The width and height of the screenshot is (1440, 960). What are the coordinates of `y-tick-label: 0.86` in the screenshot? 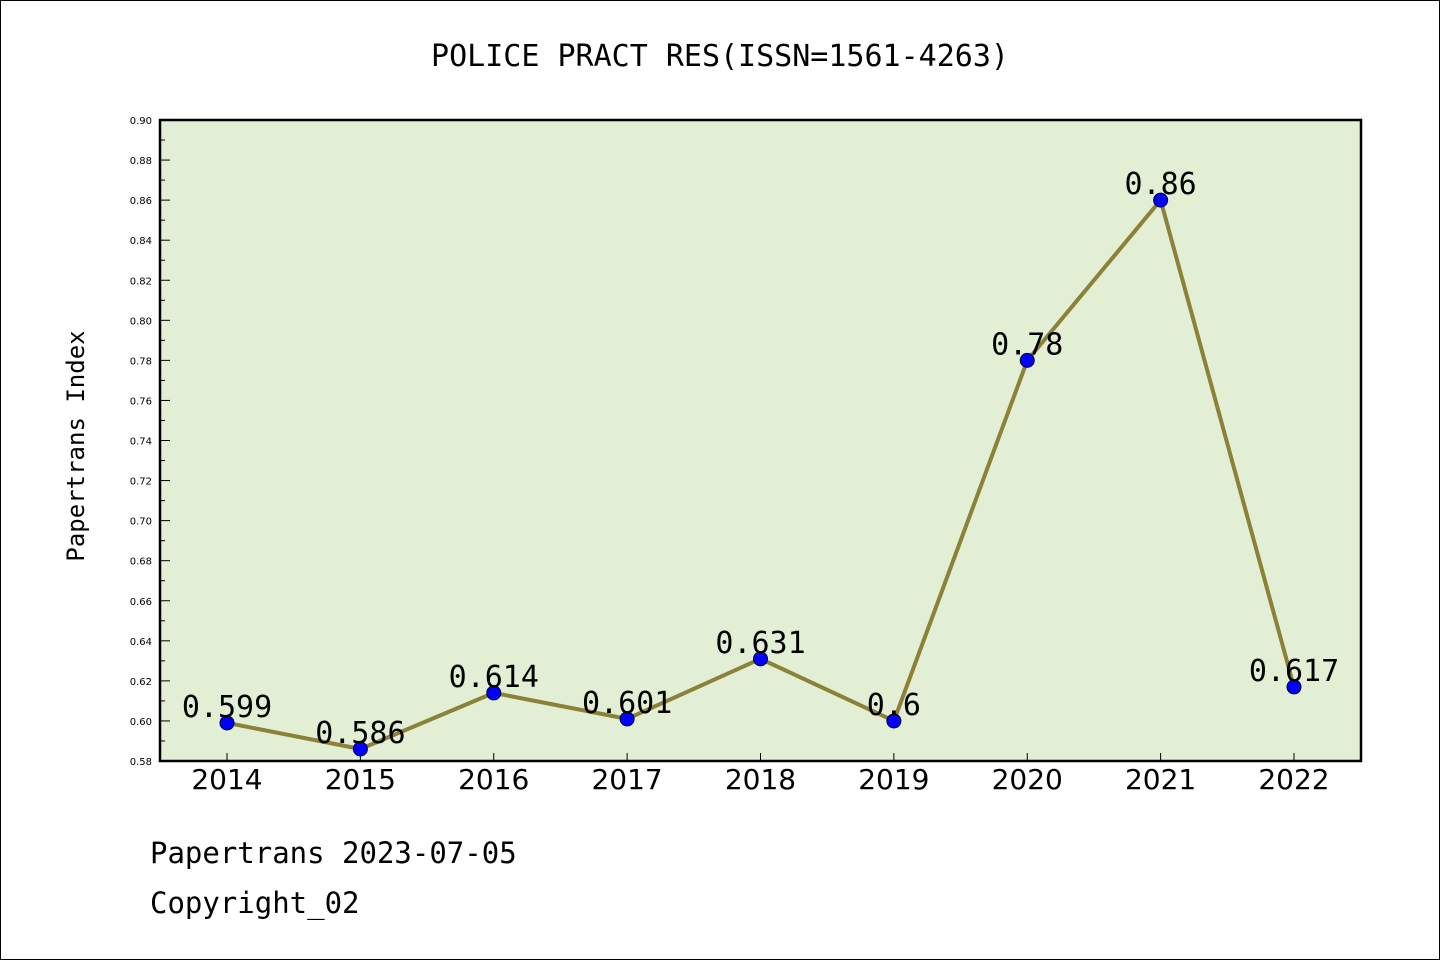 It's located at (141, 201).